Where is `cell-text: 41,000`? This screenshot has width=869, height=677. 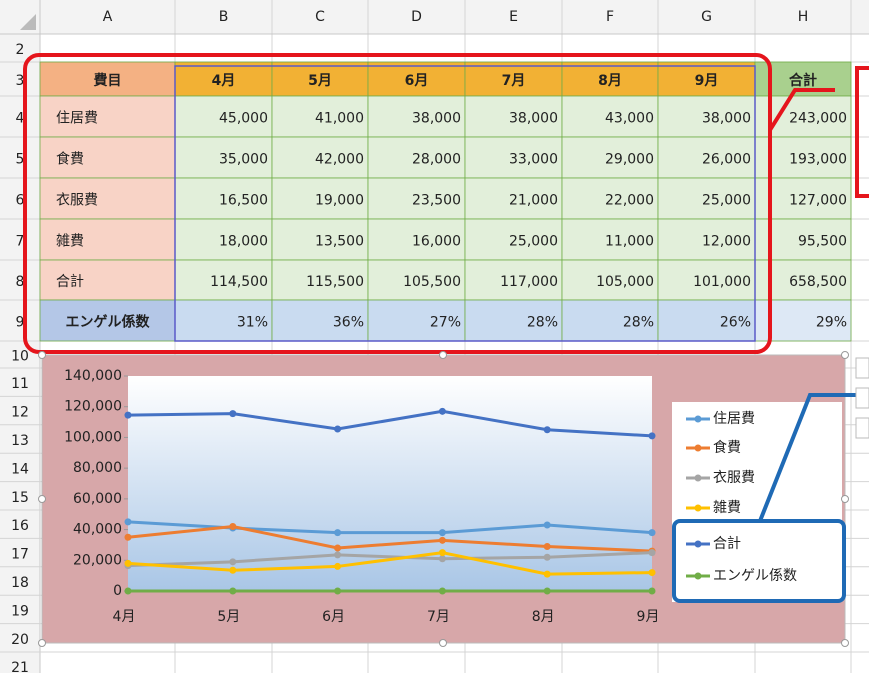
cell-text: 41,000 is located at coordinates (339, 119).